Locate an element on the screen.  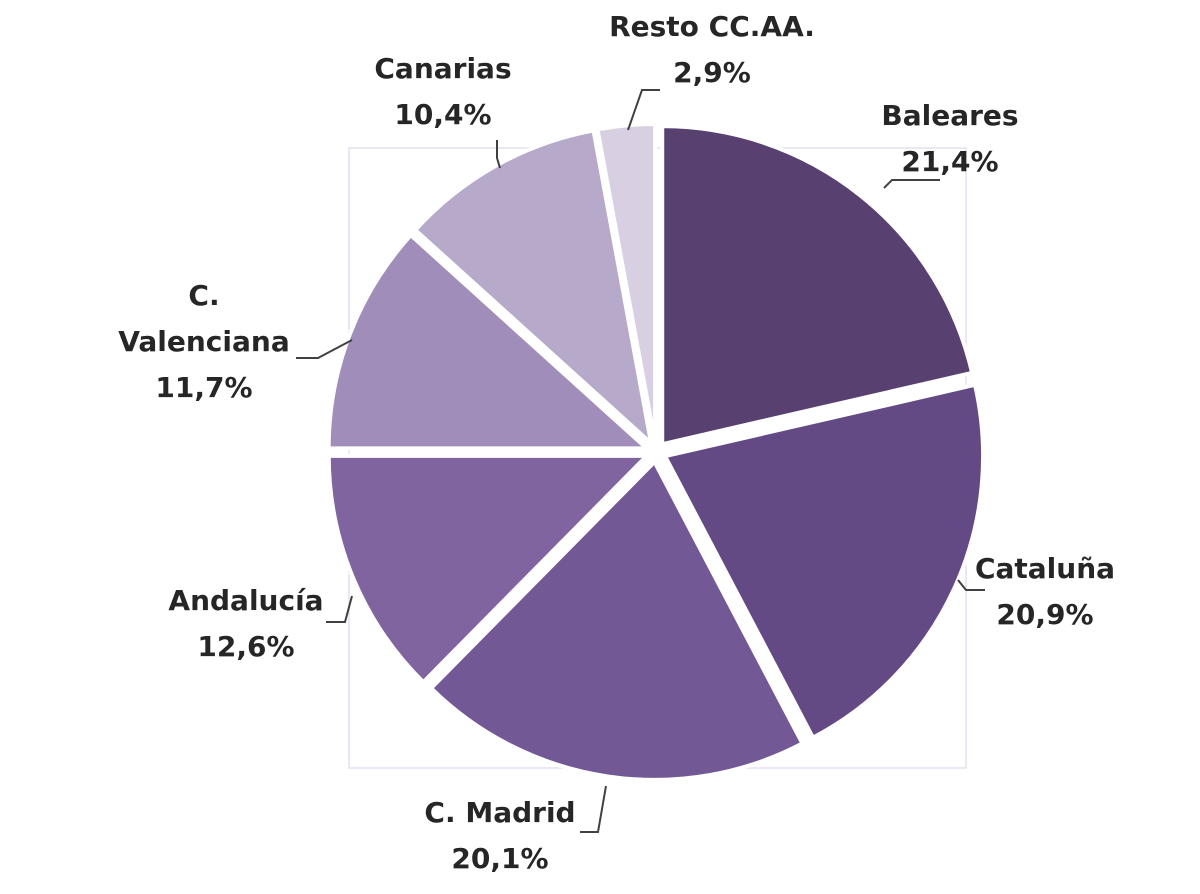
data-label-category: Resto CC.AA. is located at coordinates (712, 26).